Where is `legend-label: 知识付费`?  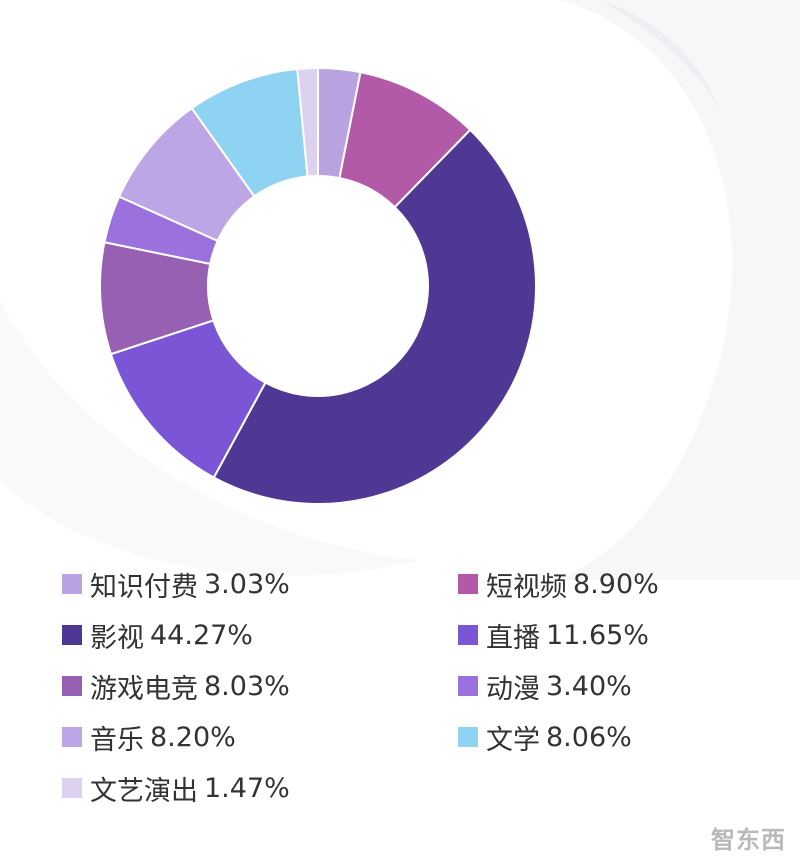
legend-label: 知识付费 is located at coordinates (144, 587).